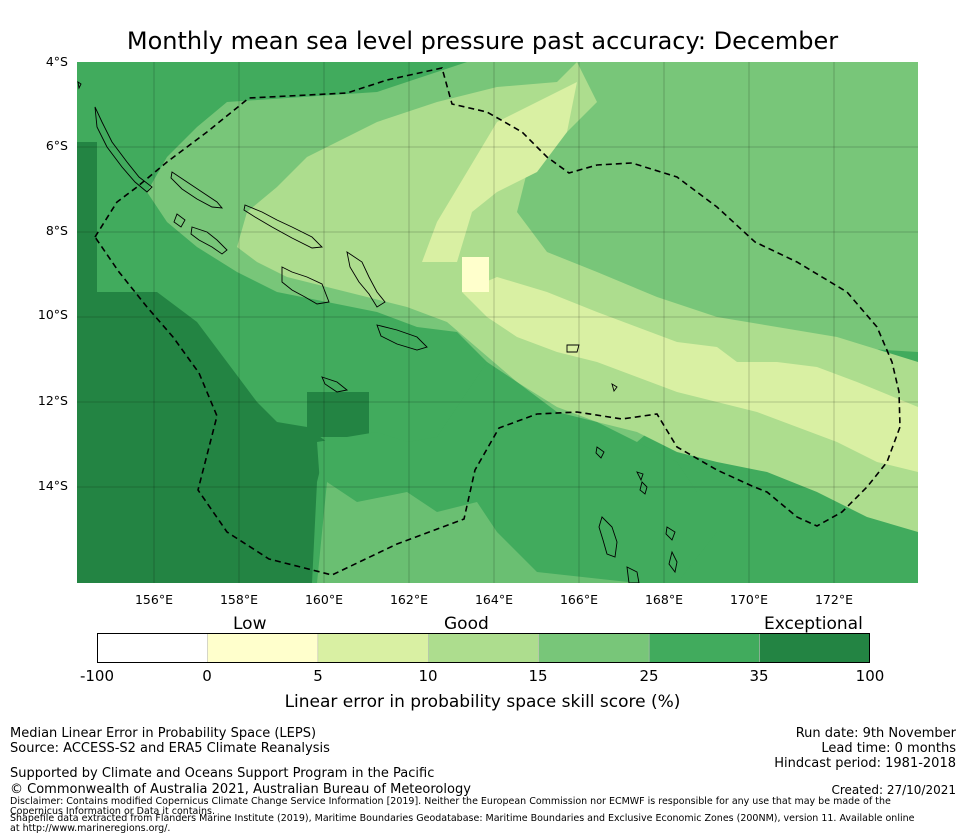 The width and height of the screenshot is (965, 839). What do you see at coordinates (207, 676) in the screenshot?
I see `cb-tick: 0` at bounding box center [207, 676].